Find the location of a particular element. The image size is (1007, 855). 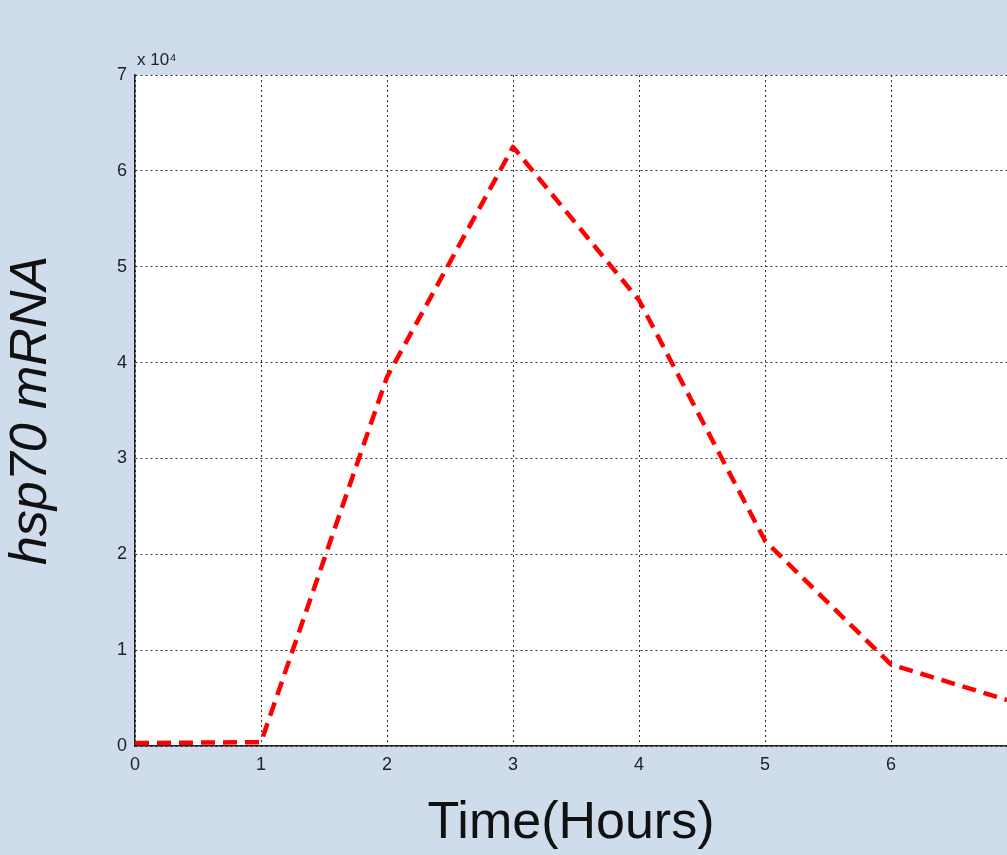

x-tick-label: 3 is located at coordinates (513, 763).